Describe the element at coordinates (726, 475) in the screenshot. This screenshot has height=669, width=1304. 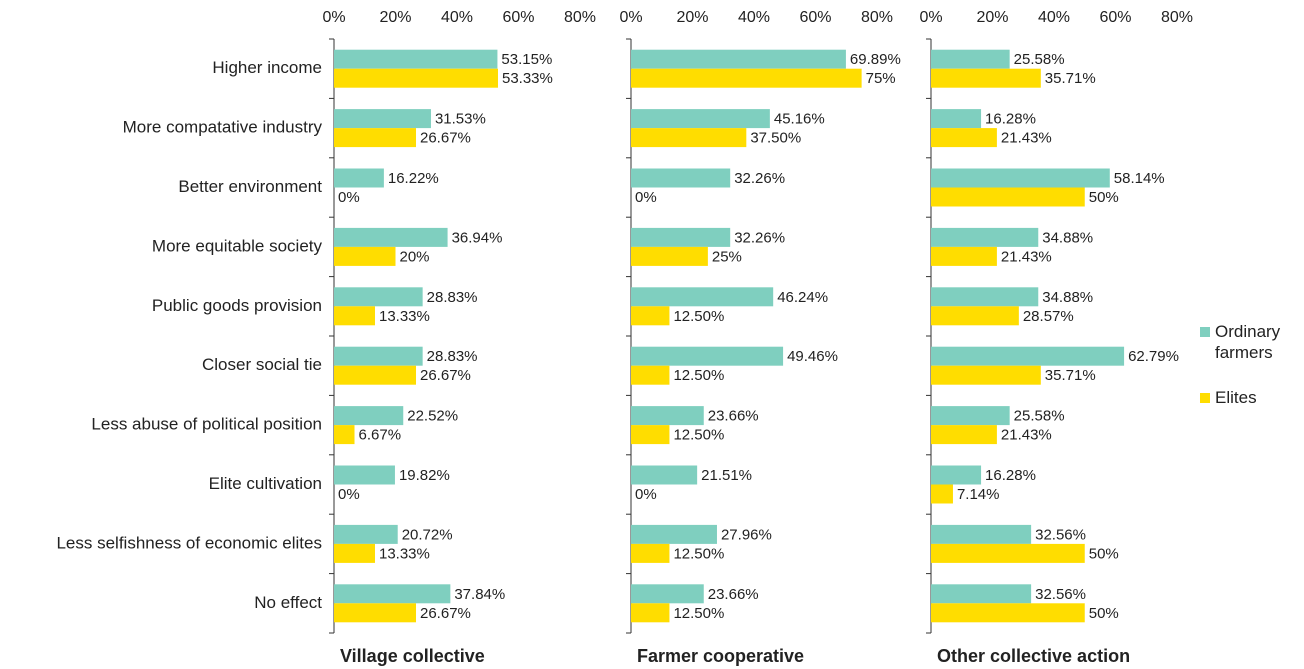
I see `value-label: 21.51%` at that location.